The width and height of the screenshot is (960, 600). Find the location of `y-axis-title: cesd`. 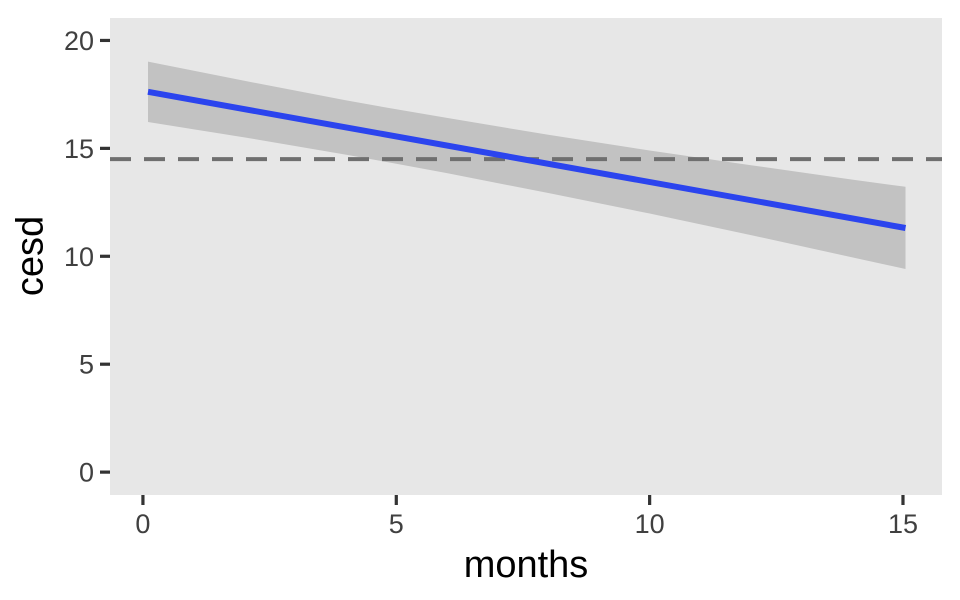

y-axis-title: cesd is located at coordinates (30, 256).